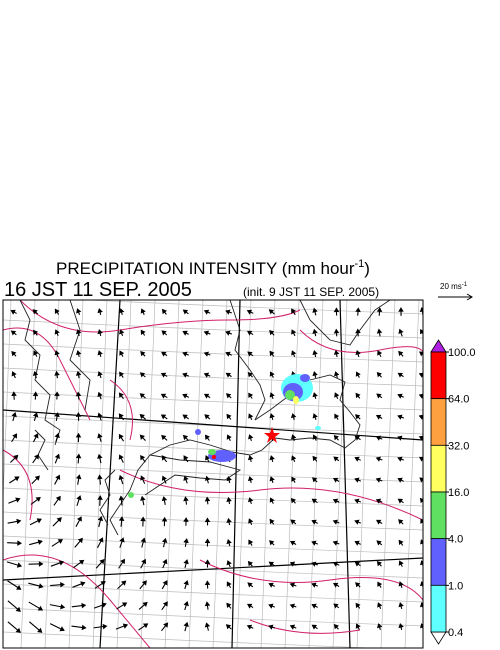  I want to click on typhoon-marker, so click(272, 435).